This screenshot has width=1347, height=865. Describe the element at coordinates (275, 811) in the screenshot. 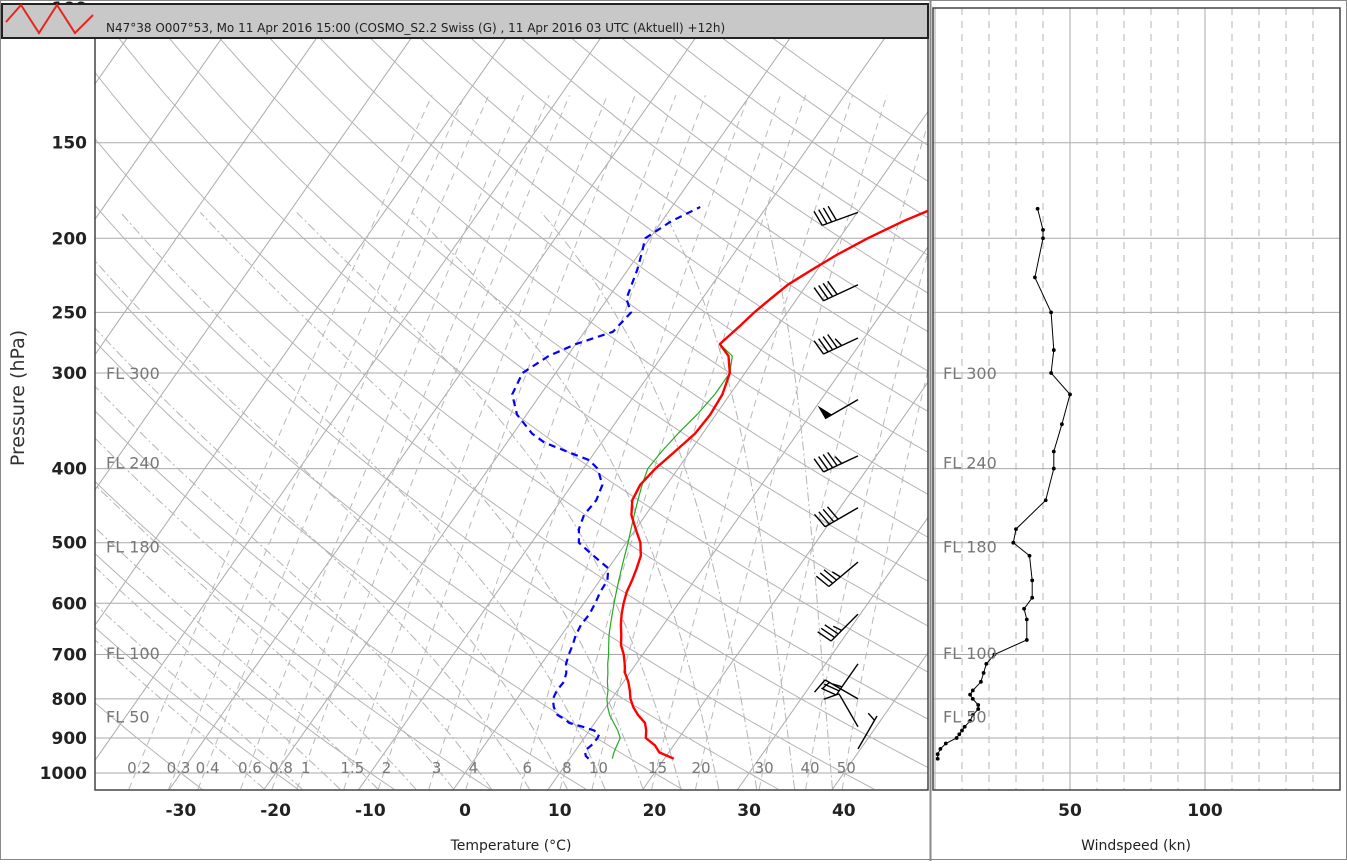

I see `temperature-tick-label: -20` at that location.